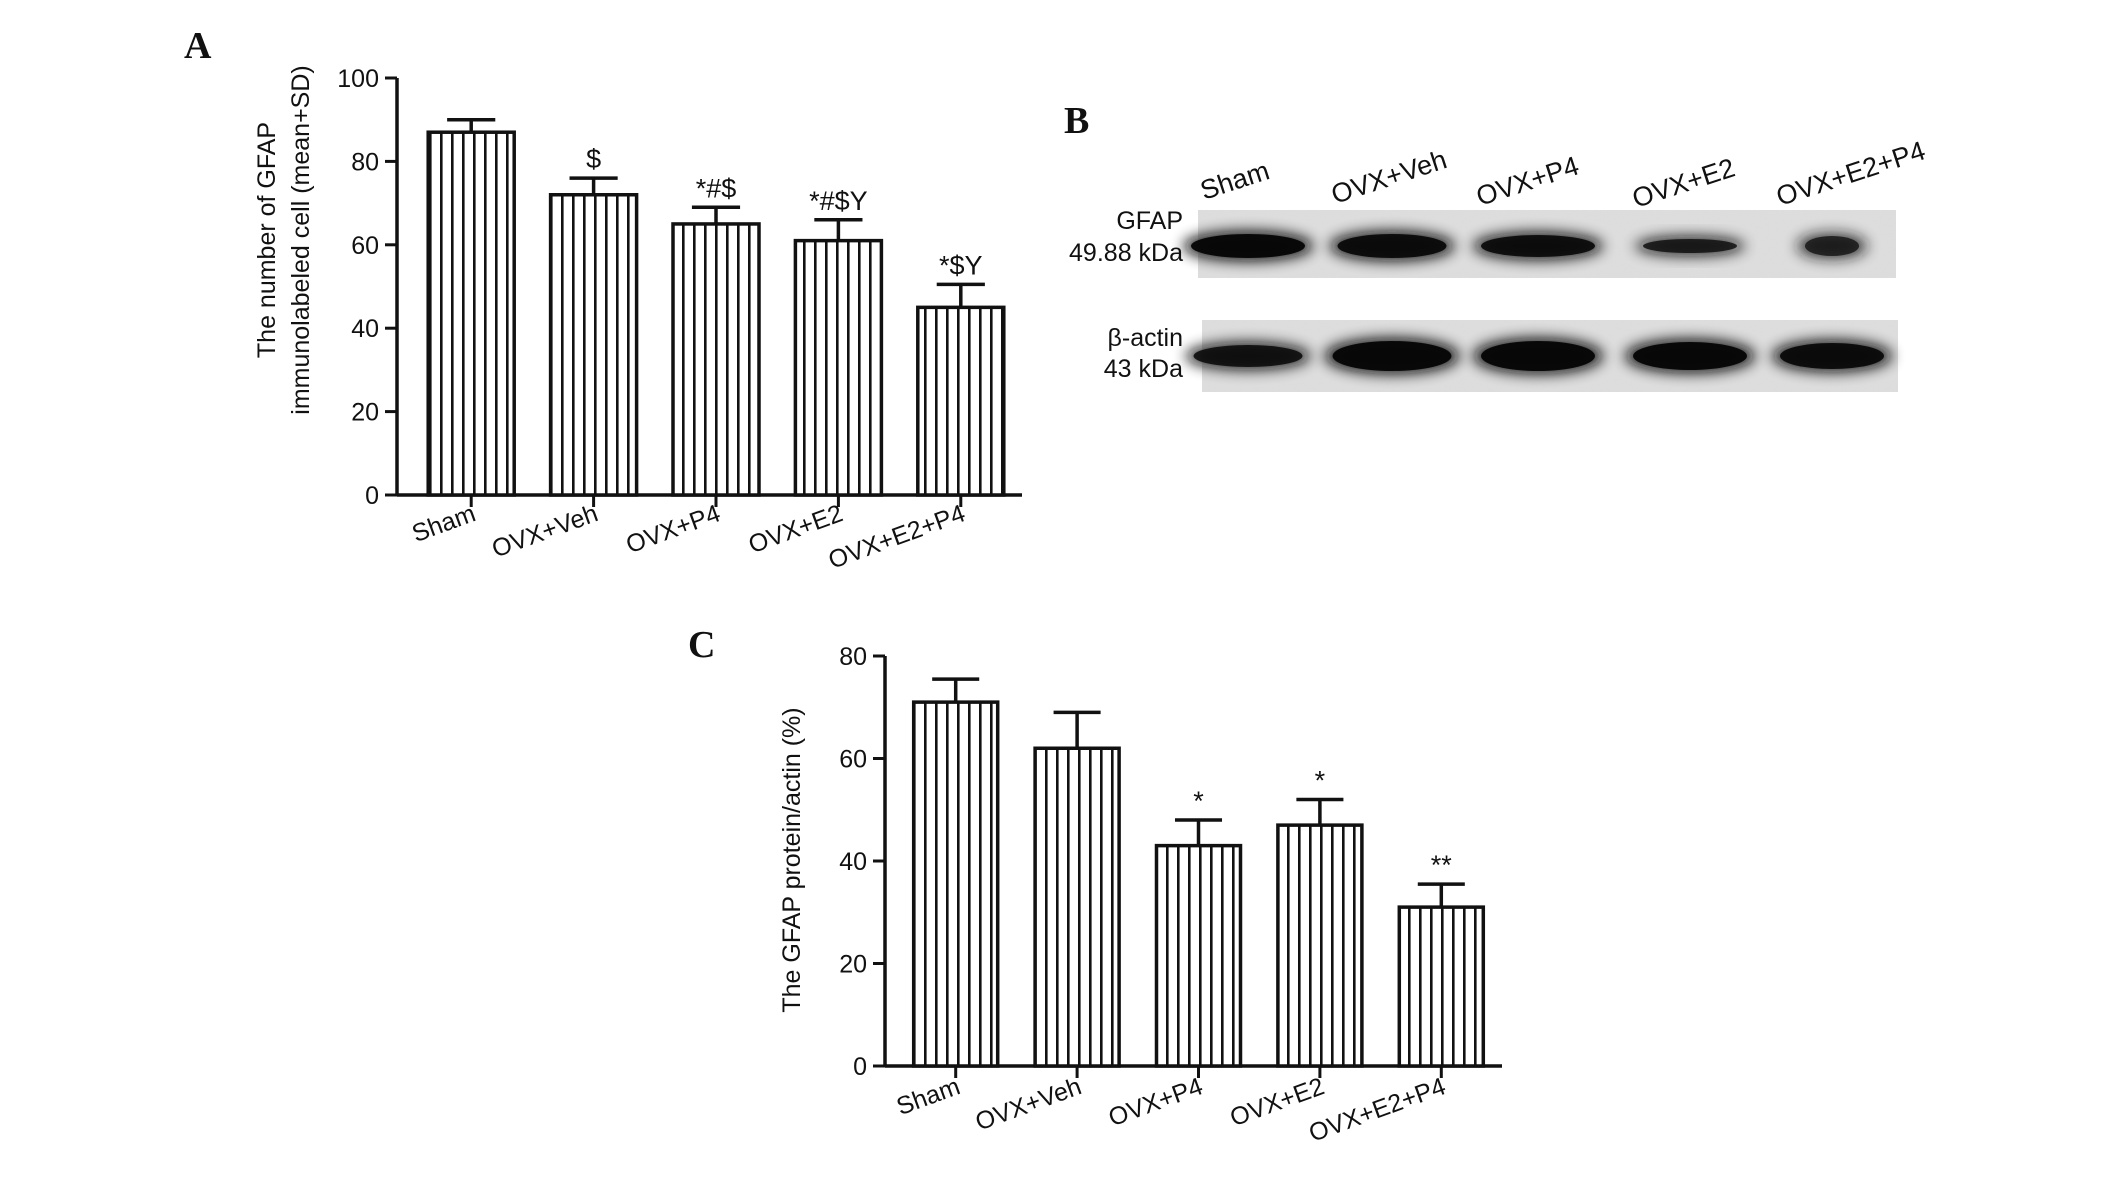  I want to click on blot-lane-label: OVX+Veh, so click(1389, 176).